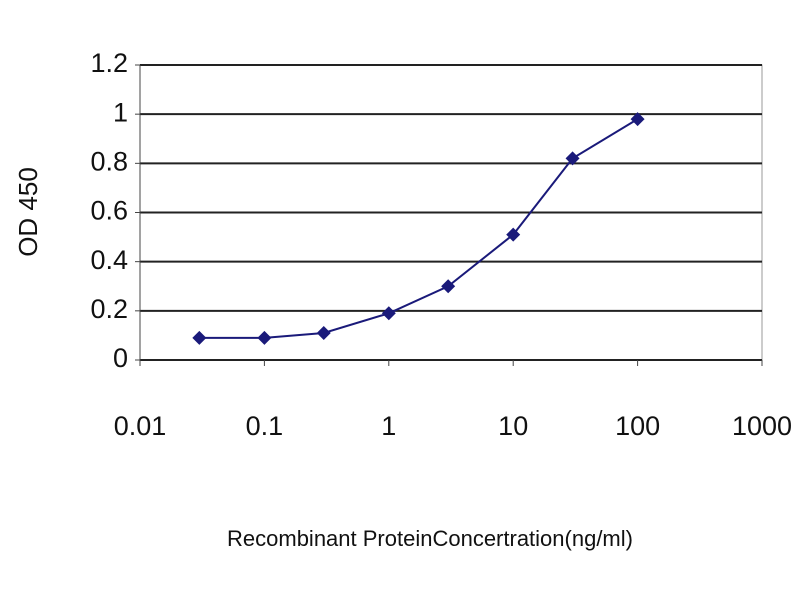  What do you see at coordinates (28, 212) in the screenshot?
I see `y-axis-title: OD 450` at bounding box center [28, 212].